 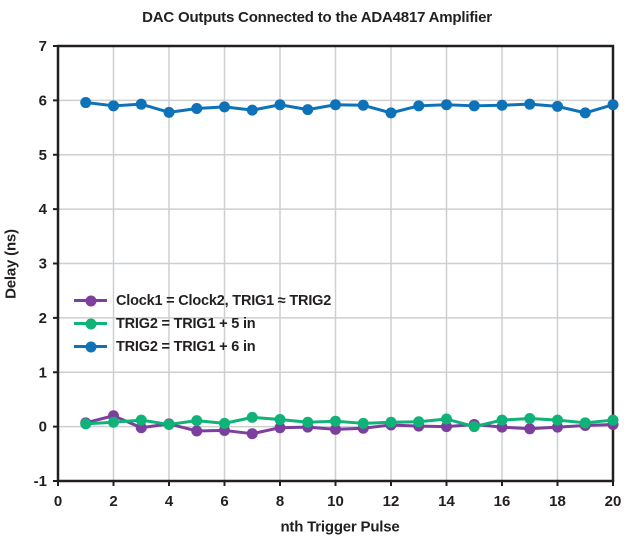 What do you see at coordinates (224, 300) in the screenshot?
I see `legend-label: Clock1 = Clock2, TRIG1 ≈ TRIG2` at bounding box center [224, 300].